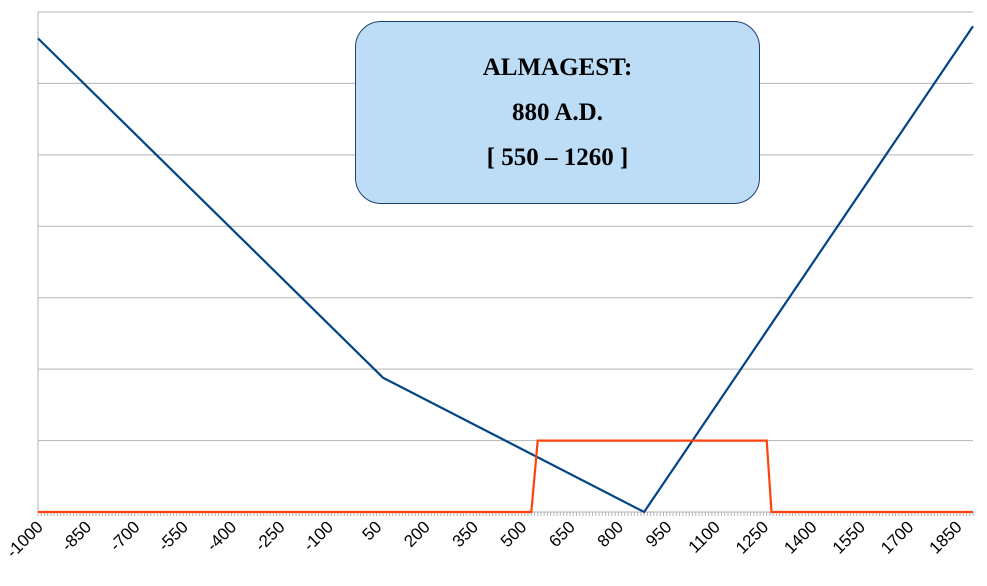  I want to click on x-tick-label: 800, so click(610, 533).